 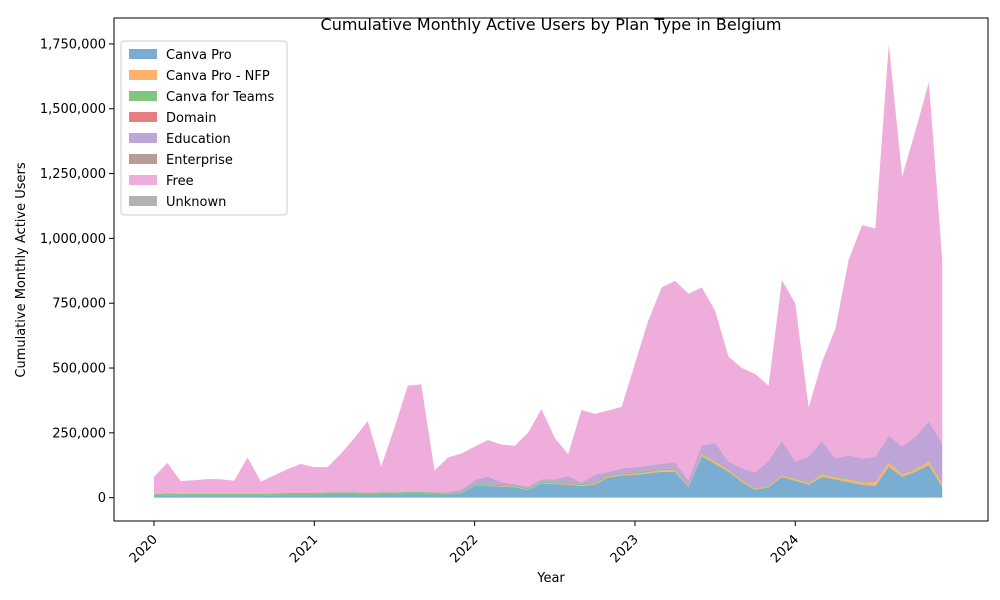 I want to click on y-tick-label: 1,500,000, so click(x=73, y=109).